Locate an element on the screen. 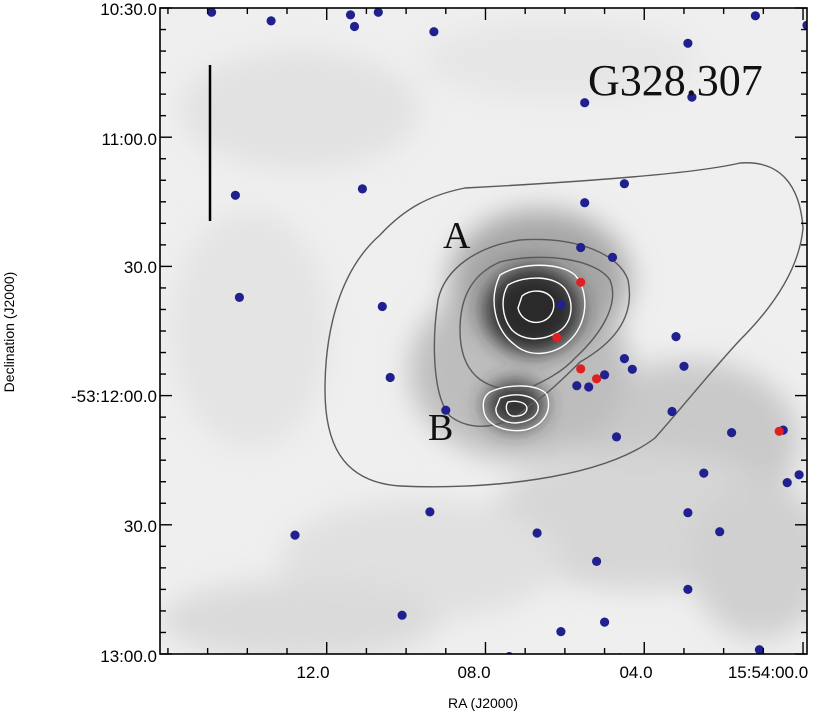 The height and width of the screenshot is (715, 831). region-label-b: B is located at coordinates (440, 428).